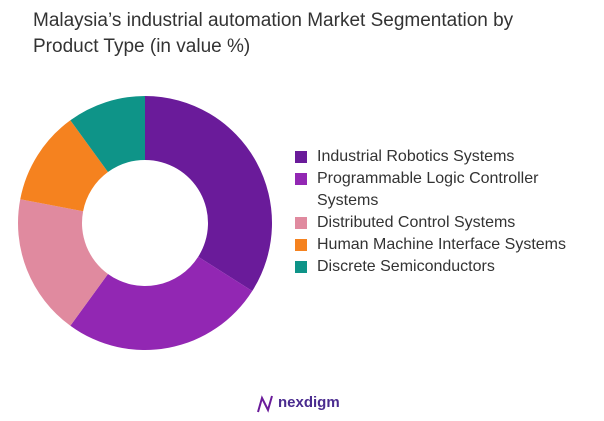  What do you see at coordinates (416, 222) in the screenshot?
I see `legend-label: Distributed Control Systems` at bounding box center [416, 222].